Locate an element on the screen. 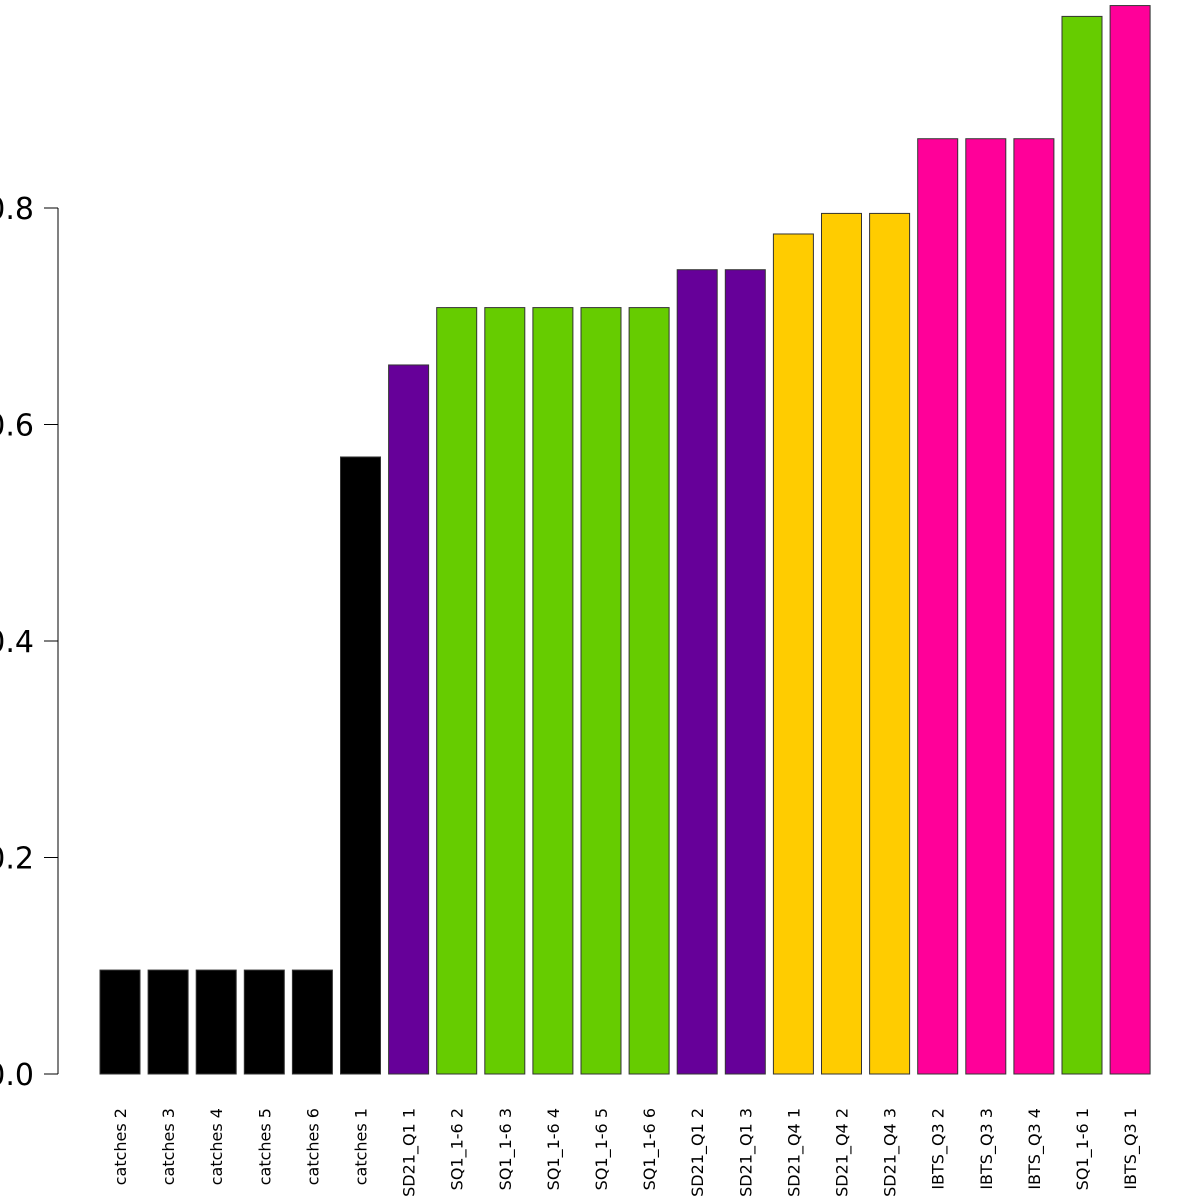 The height and width of the screenshot is (1200, 1200). x-tick-label: SQ1_1-6 3 is located at coordinates (506, 1149).